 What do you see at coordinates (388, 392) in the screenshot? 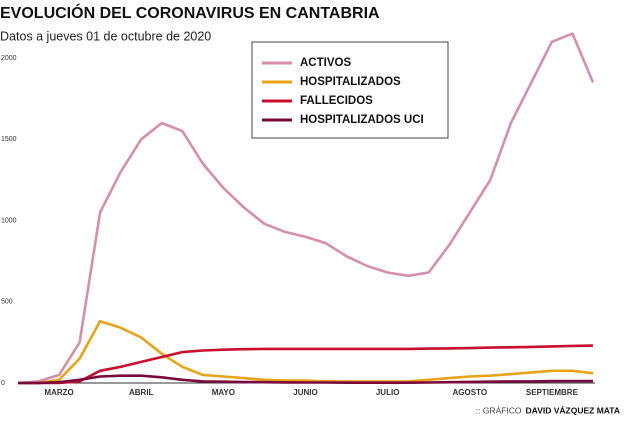
I see `x-tick-label: JULIO` at bounding box center [388, 392].